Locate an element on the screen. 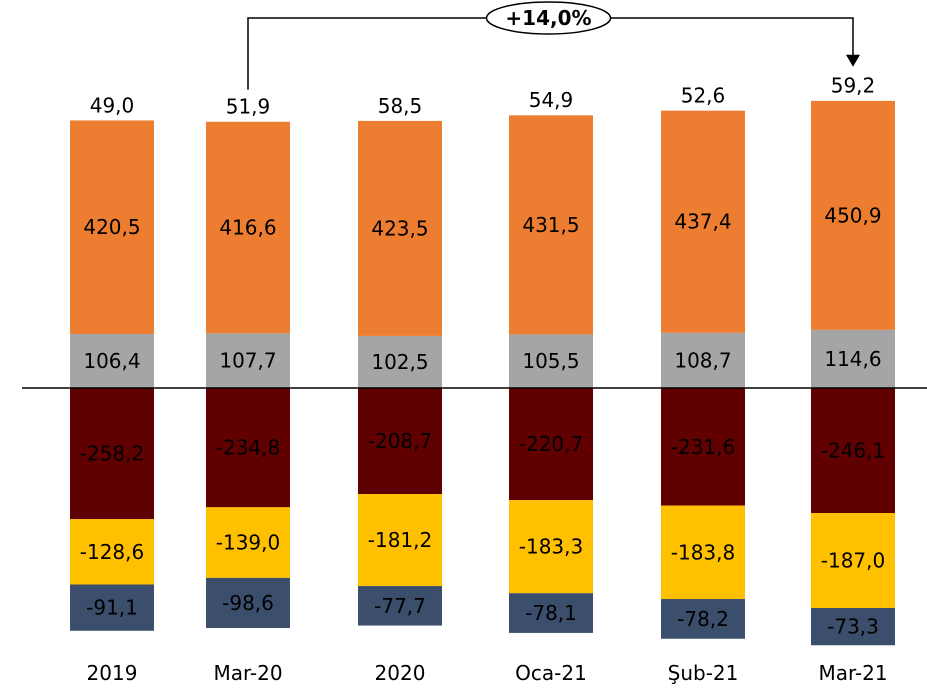 This screenshot has height=691, width=927. data-label: -208,7 is located at coordinates (400, 441).